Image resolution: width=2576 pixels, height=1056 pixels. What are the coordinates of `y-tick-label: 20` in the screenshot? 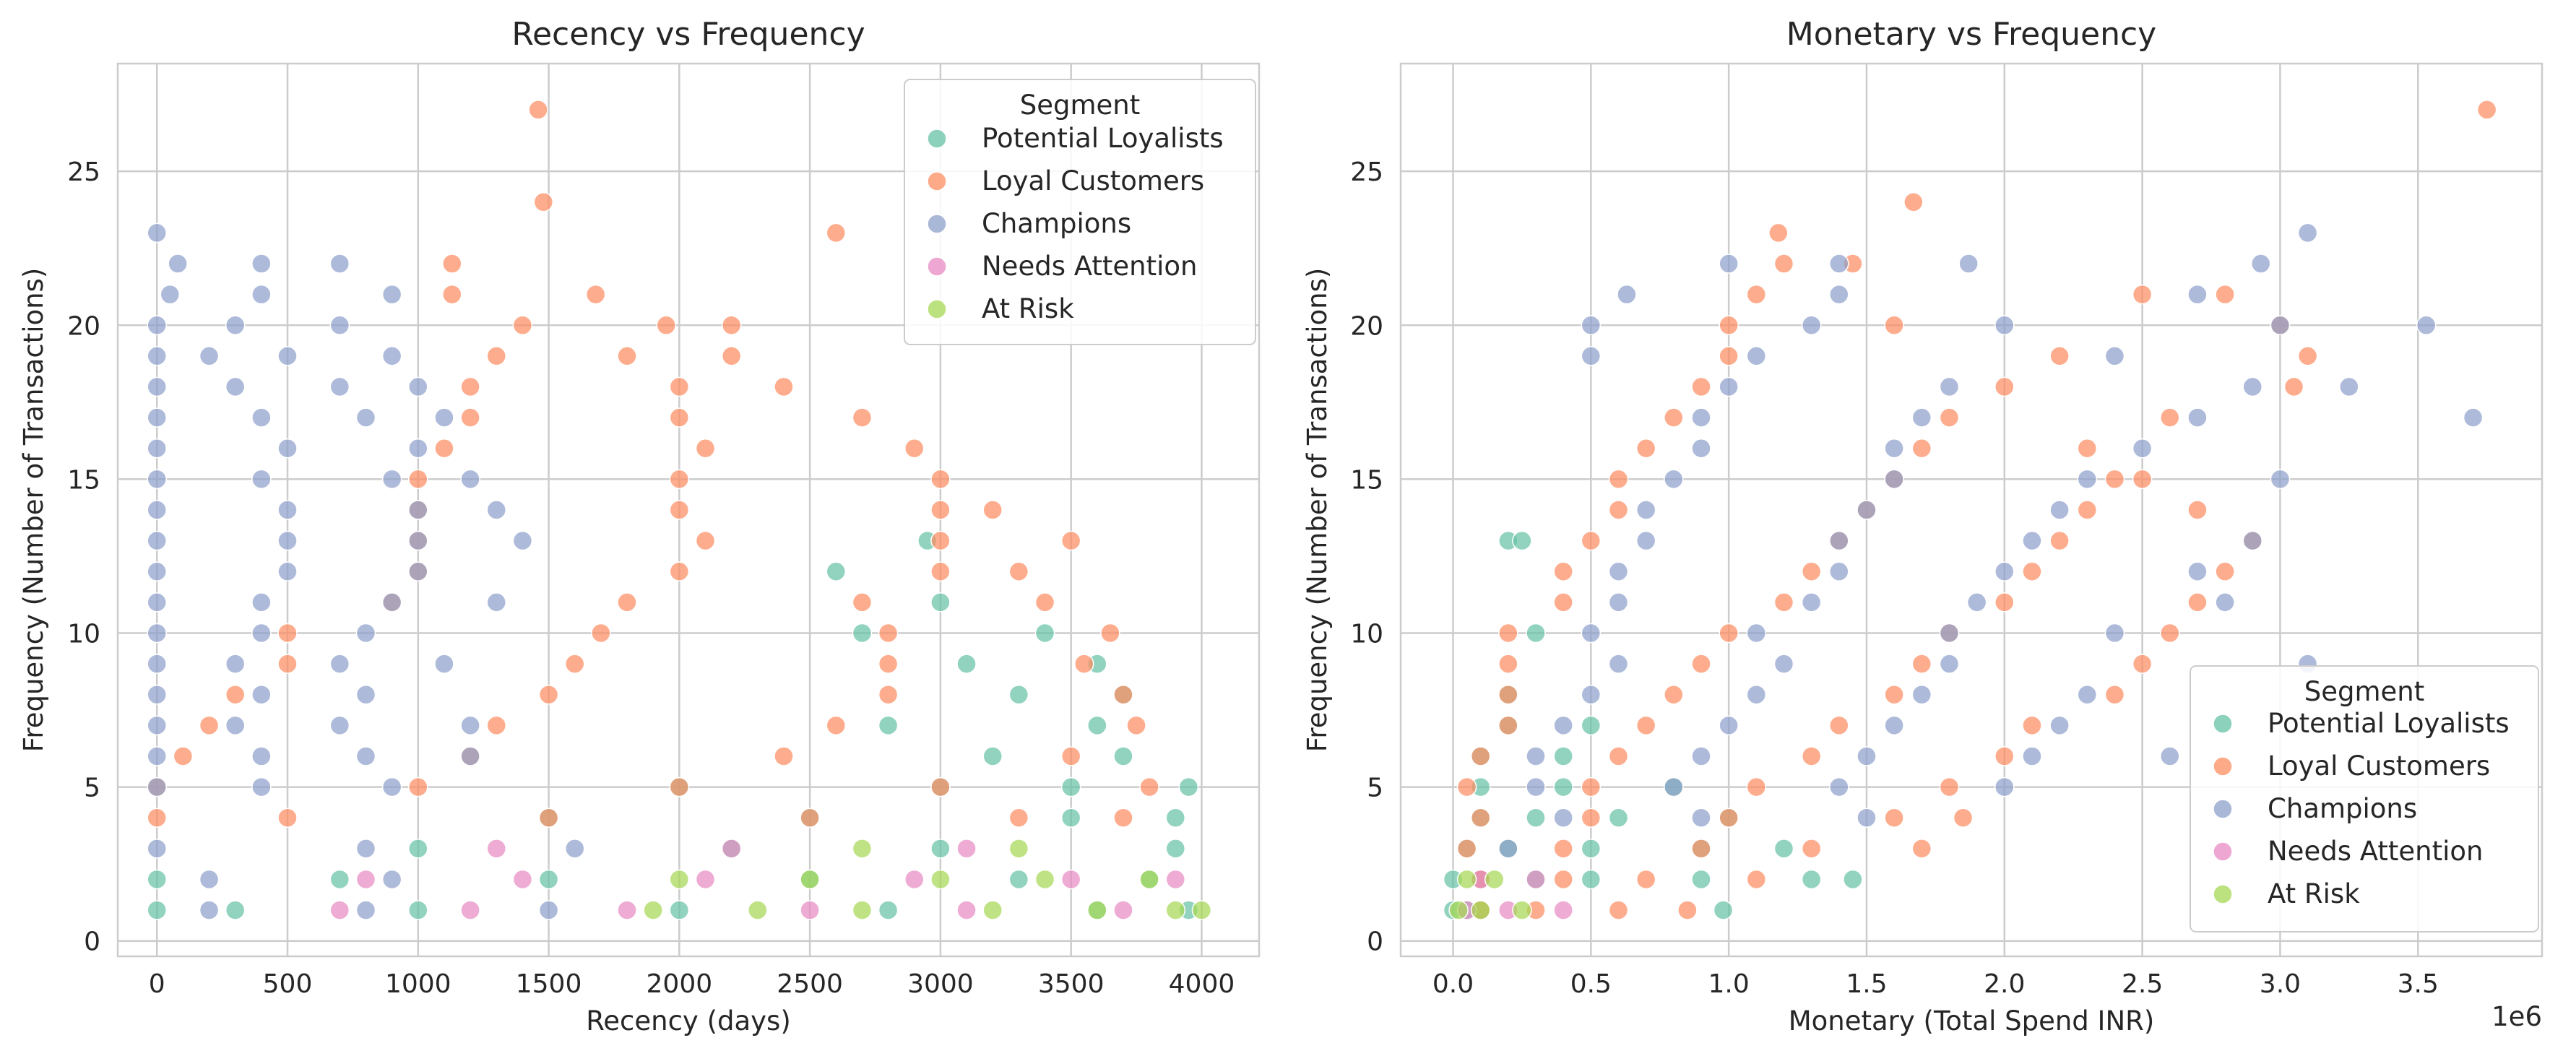 It's located at (83, 326).